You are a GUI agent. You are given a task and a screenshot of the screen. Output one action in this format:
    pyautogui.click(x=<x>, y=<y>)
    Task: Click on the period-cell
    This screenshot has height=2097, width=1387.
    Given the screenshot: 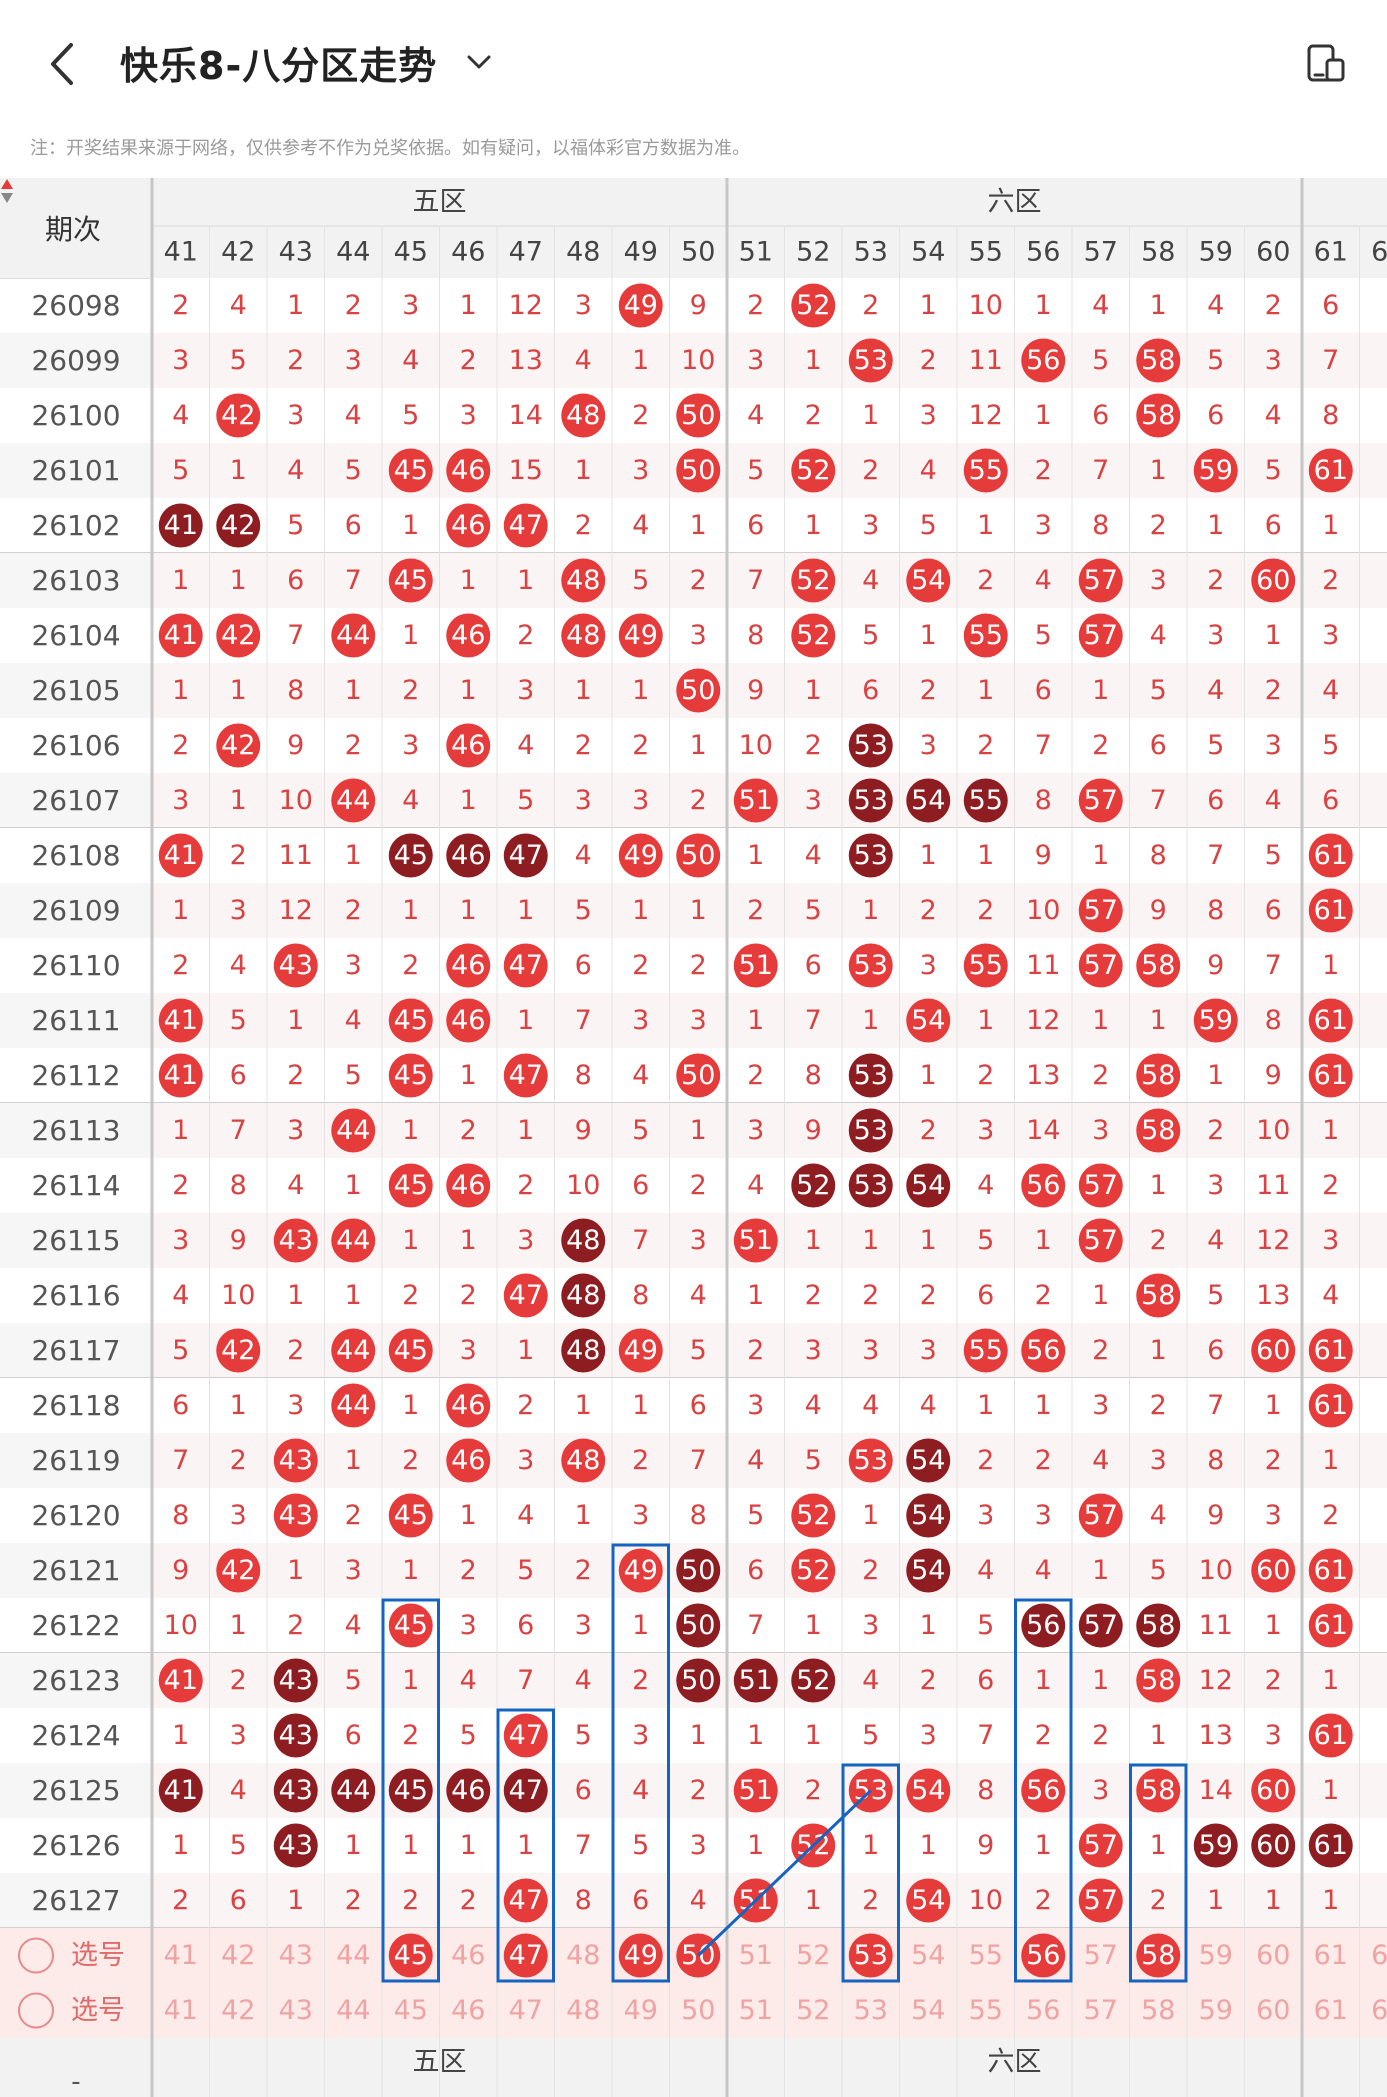 What is the action you would take?
    pyautogui.click(x=76, y=415)
    